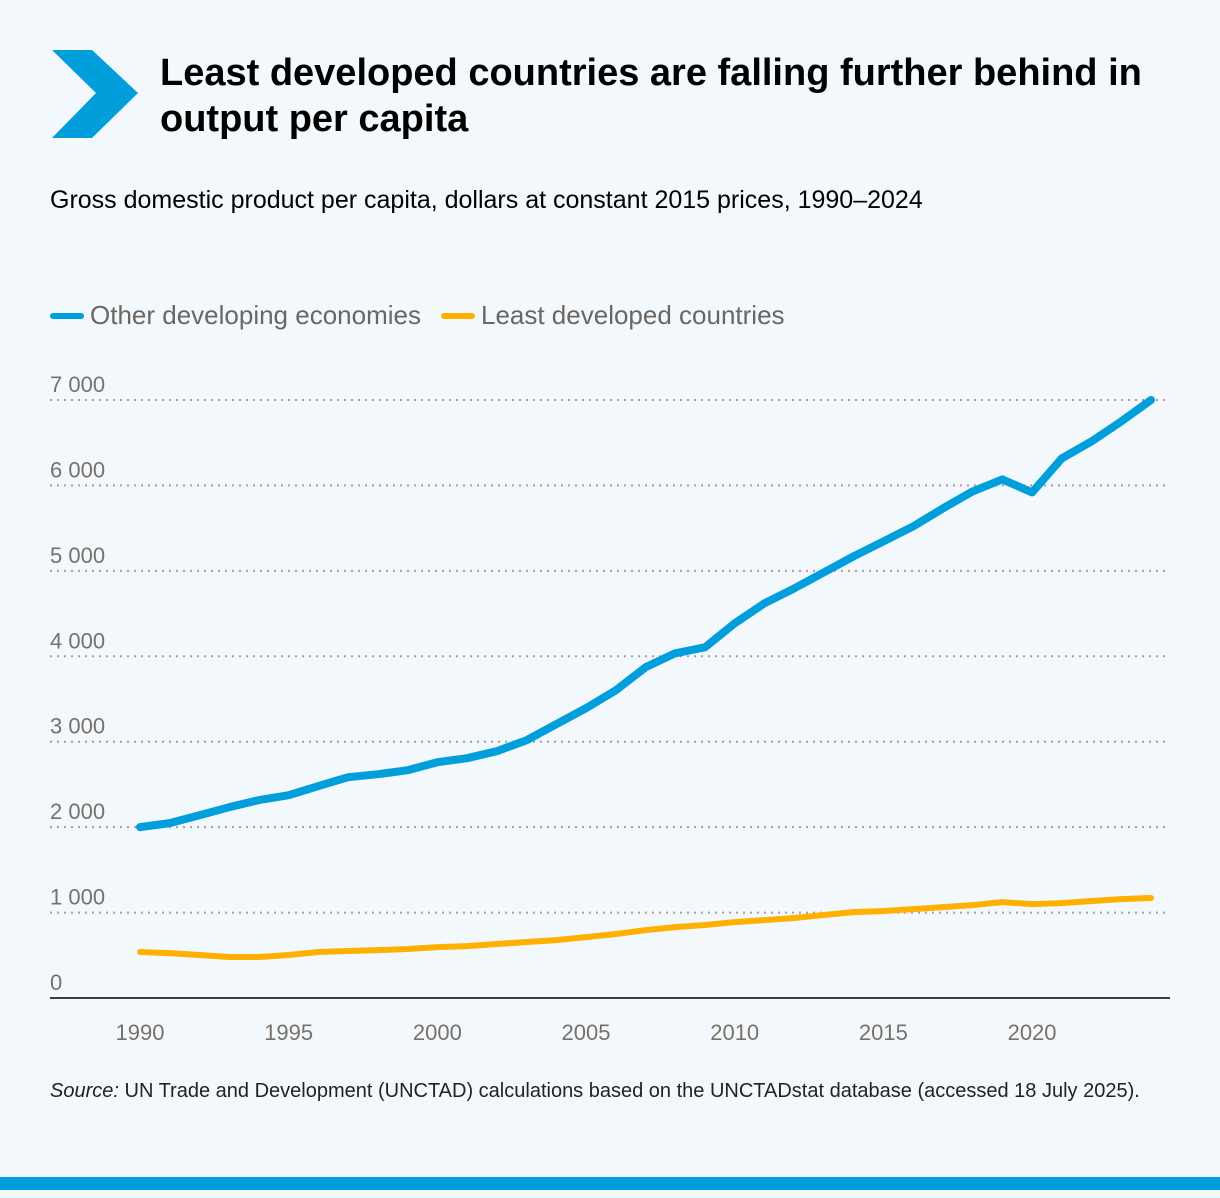 The width and height of the screenshot is (1220, 1198). I want to click on x-tick-label: 1990, so click(140, 1032).